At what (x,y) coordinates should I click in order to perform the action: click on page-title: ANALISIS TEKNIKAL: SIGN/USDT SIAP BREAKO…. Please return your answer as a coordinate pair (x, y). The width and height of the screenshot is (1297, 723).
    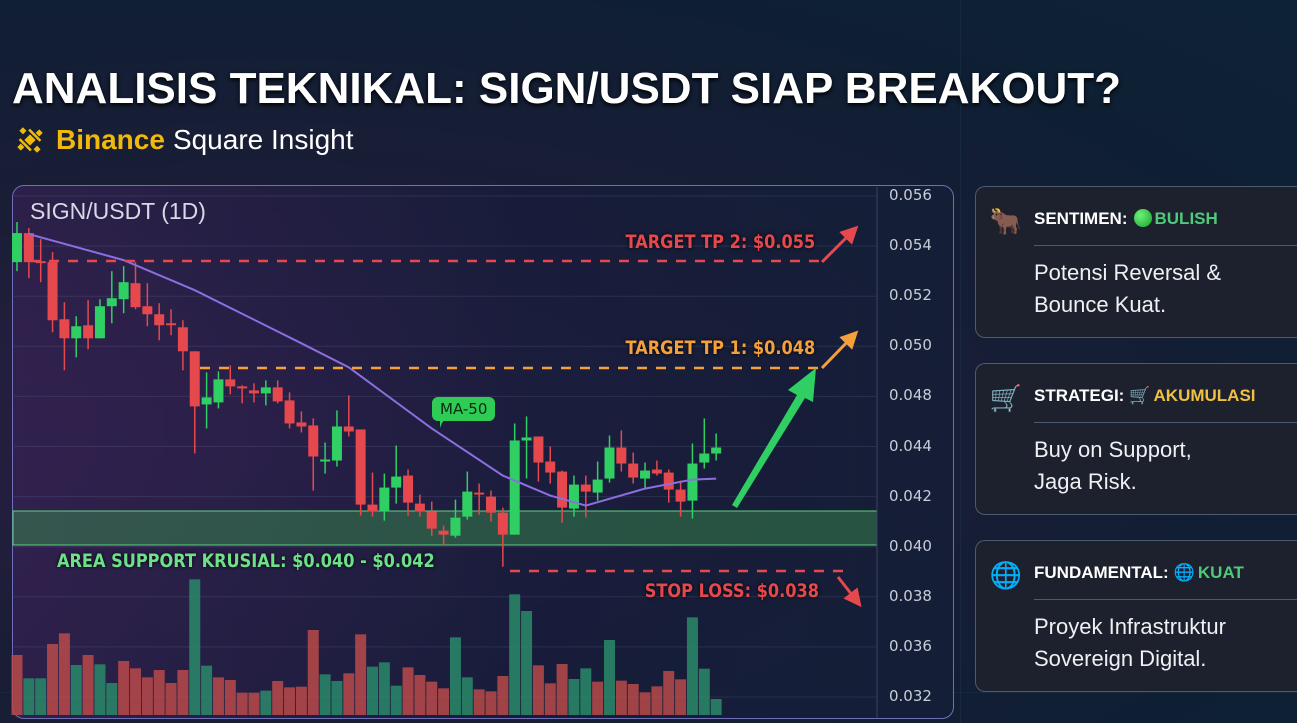
    Looking at the image, I should click on (567, 88).